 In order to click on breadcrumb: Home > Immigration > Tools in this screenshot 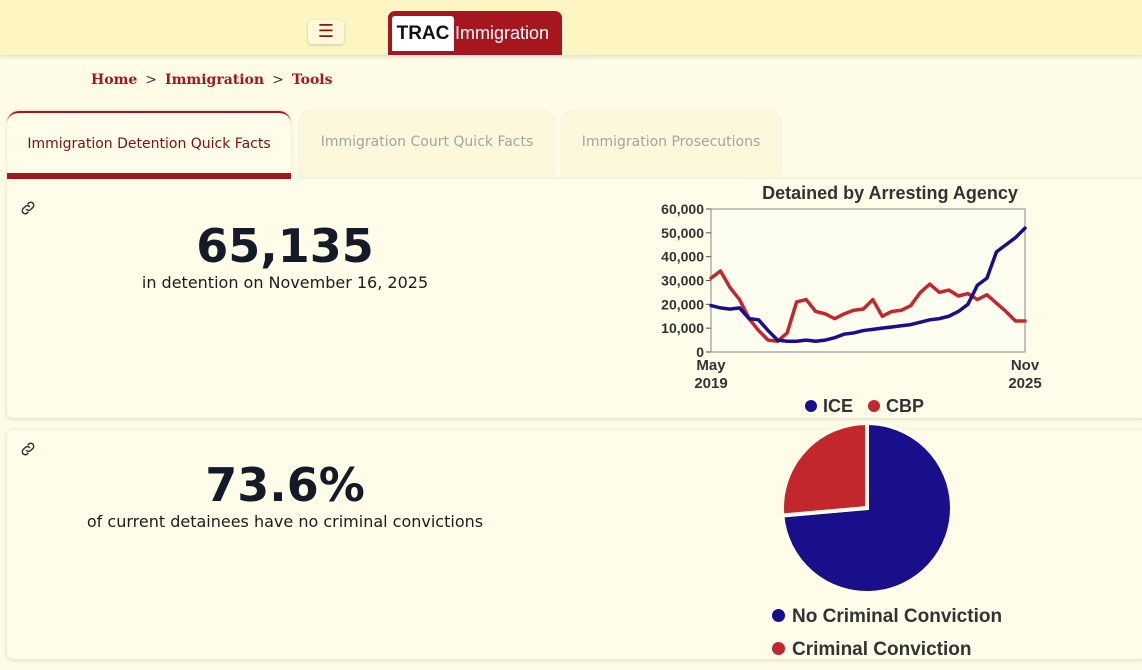, I will do `click(212, 80)`.